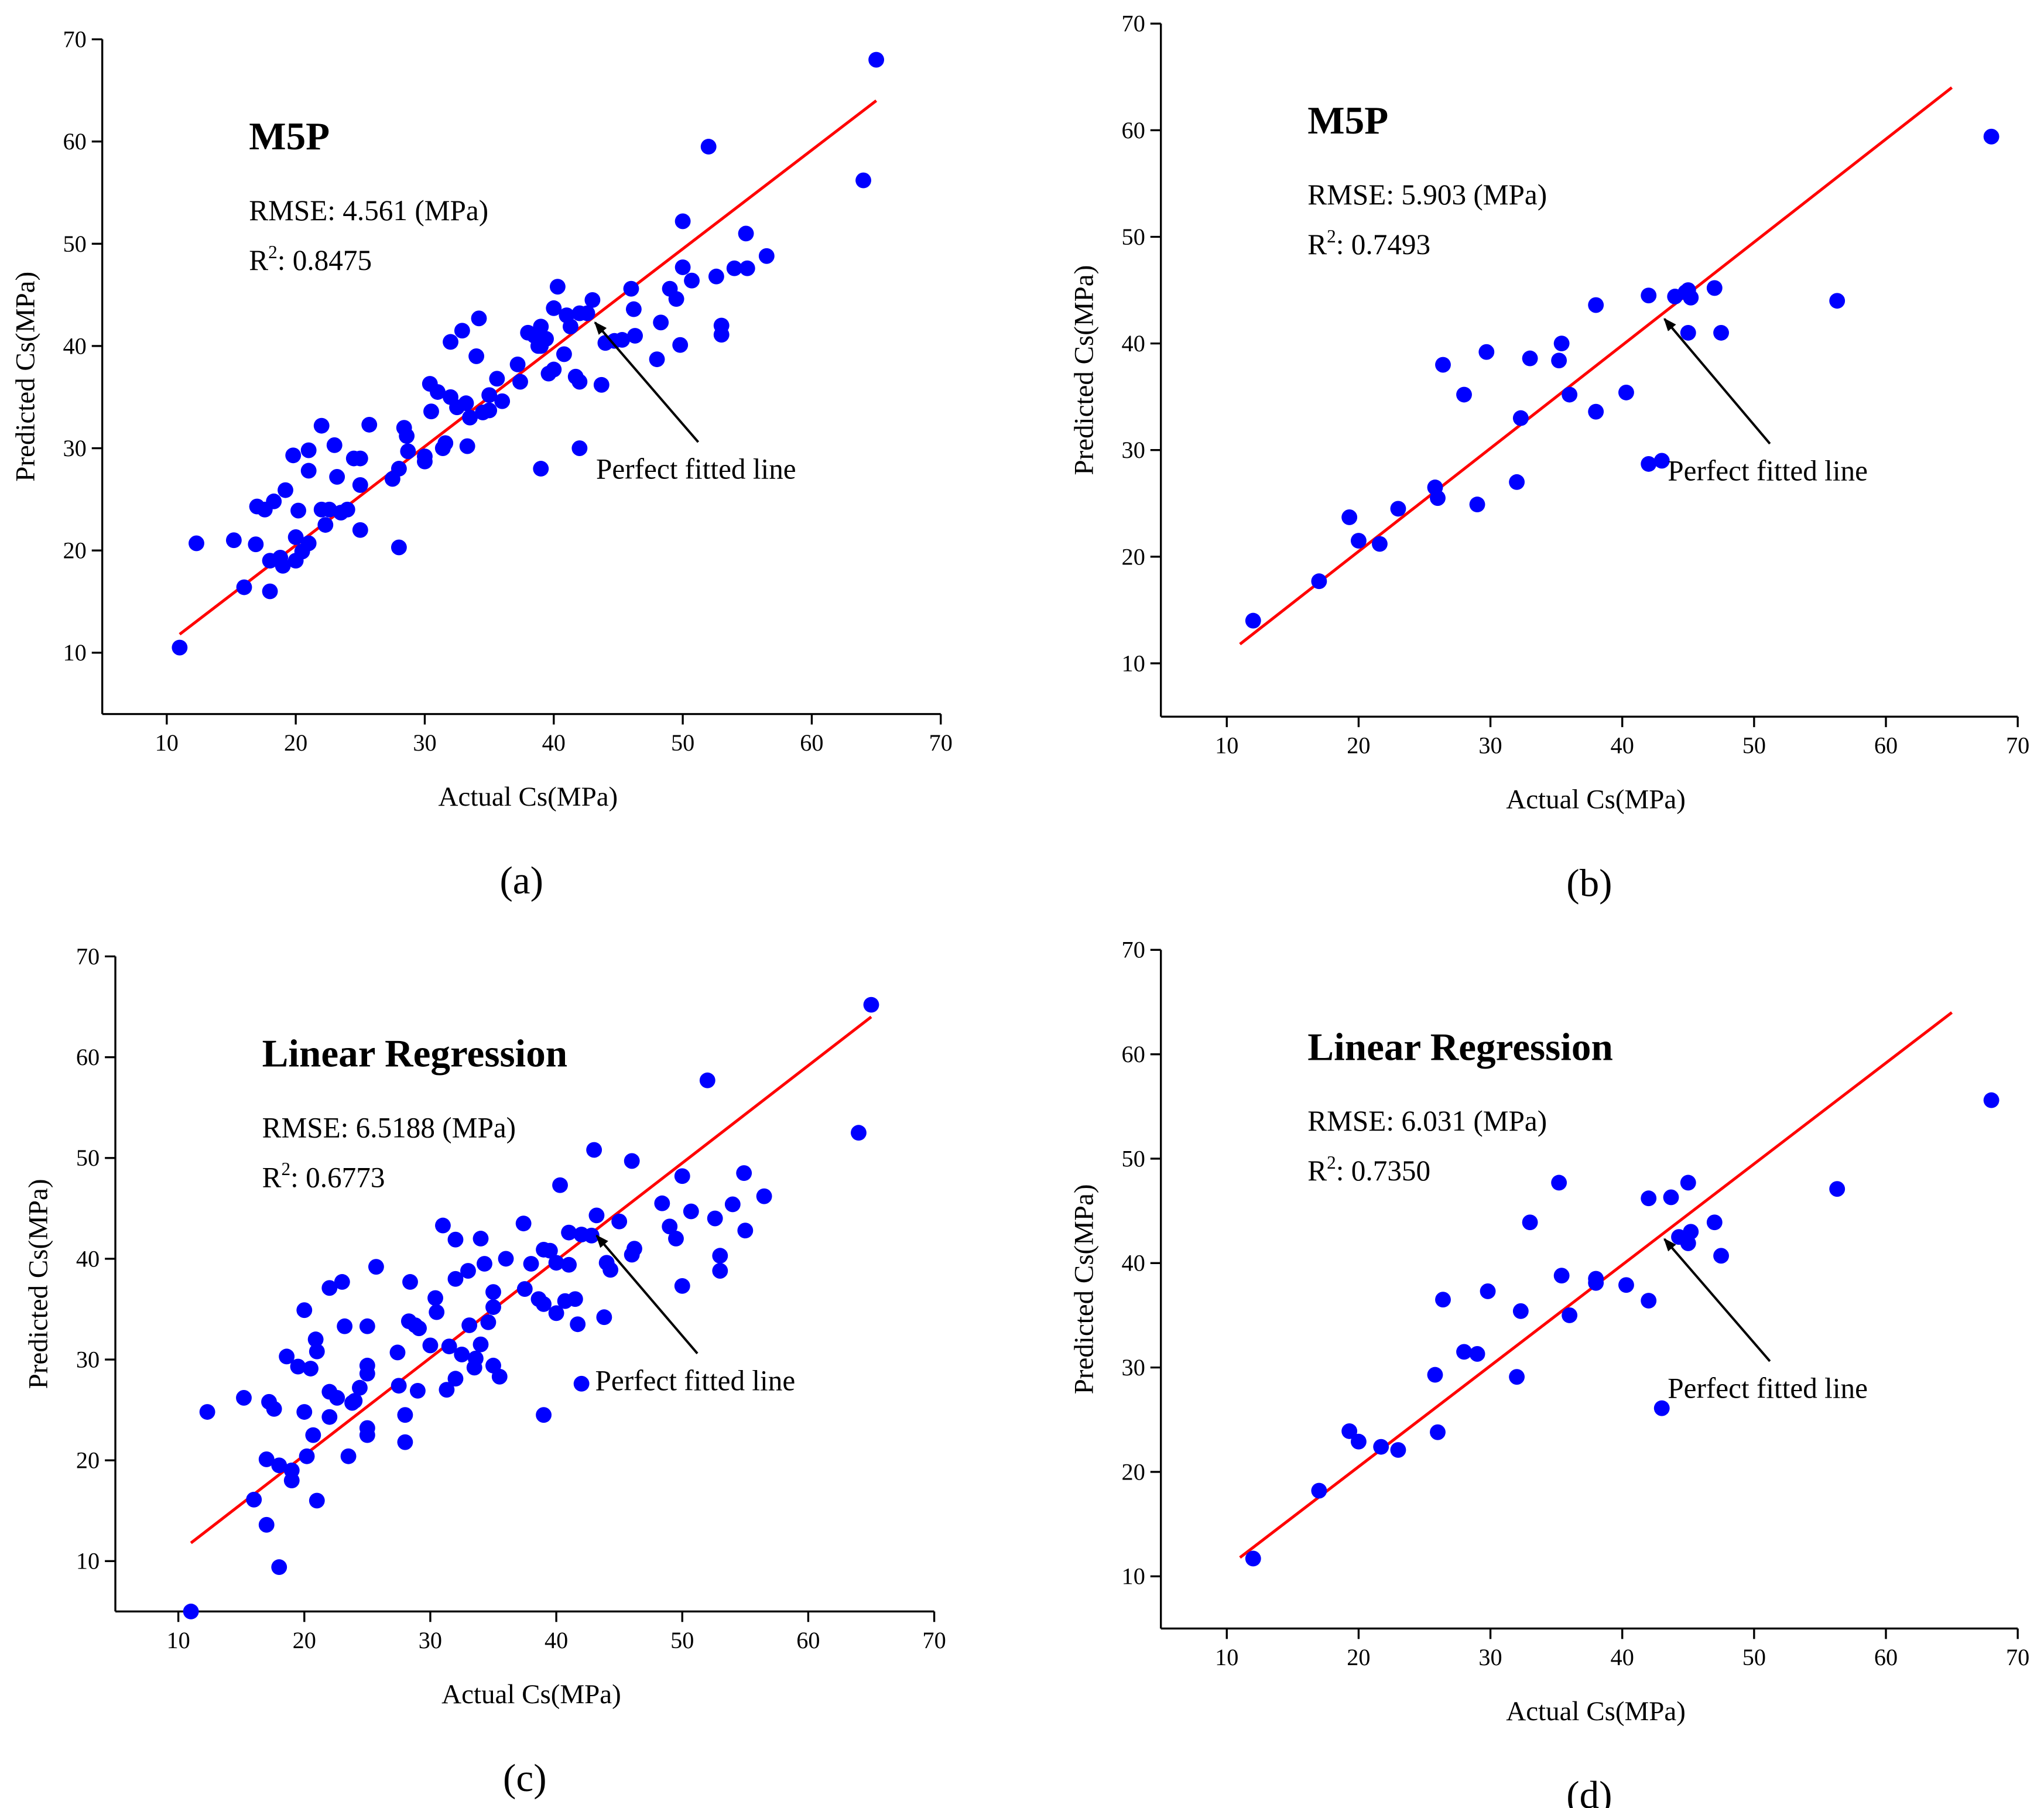  Describe the element at coordinates (1589, 1790) in the screenshot. I see `panel-label: (d)` at that location.